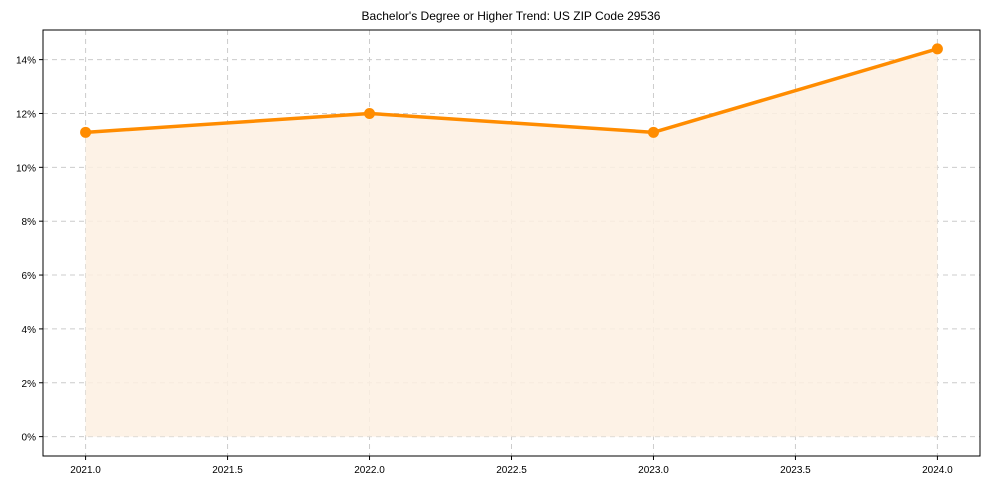 The width and height of the screenshot is (989, 490). Describe the element at coordinates (795, 470) in the screenshot. I see `x-tick-label: 2023.5` at that location.